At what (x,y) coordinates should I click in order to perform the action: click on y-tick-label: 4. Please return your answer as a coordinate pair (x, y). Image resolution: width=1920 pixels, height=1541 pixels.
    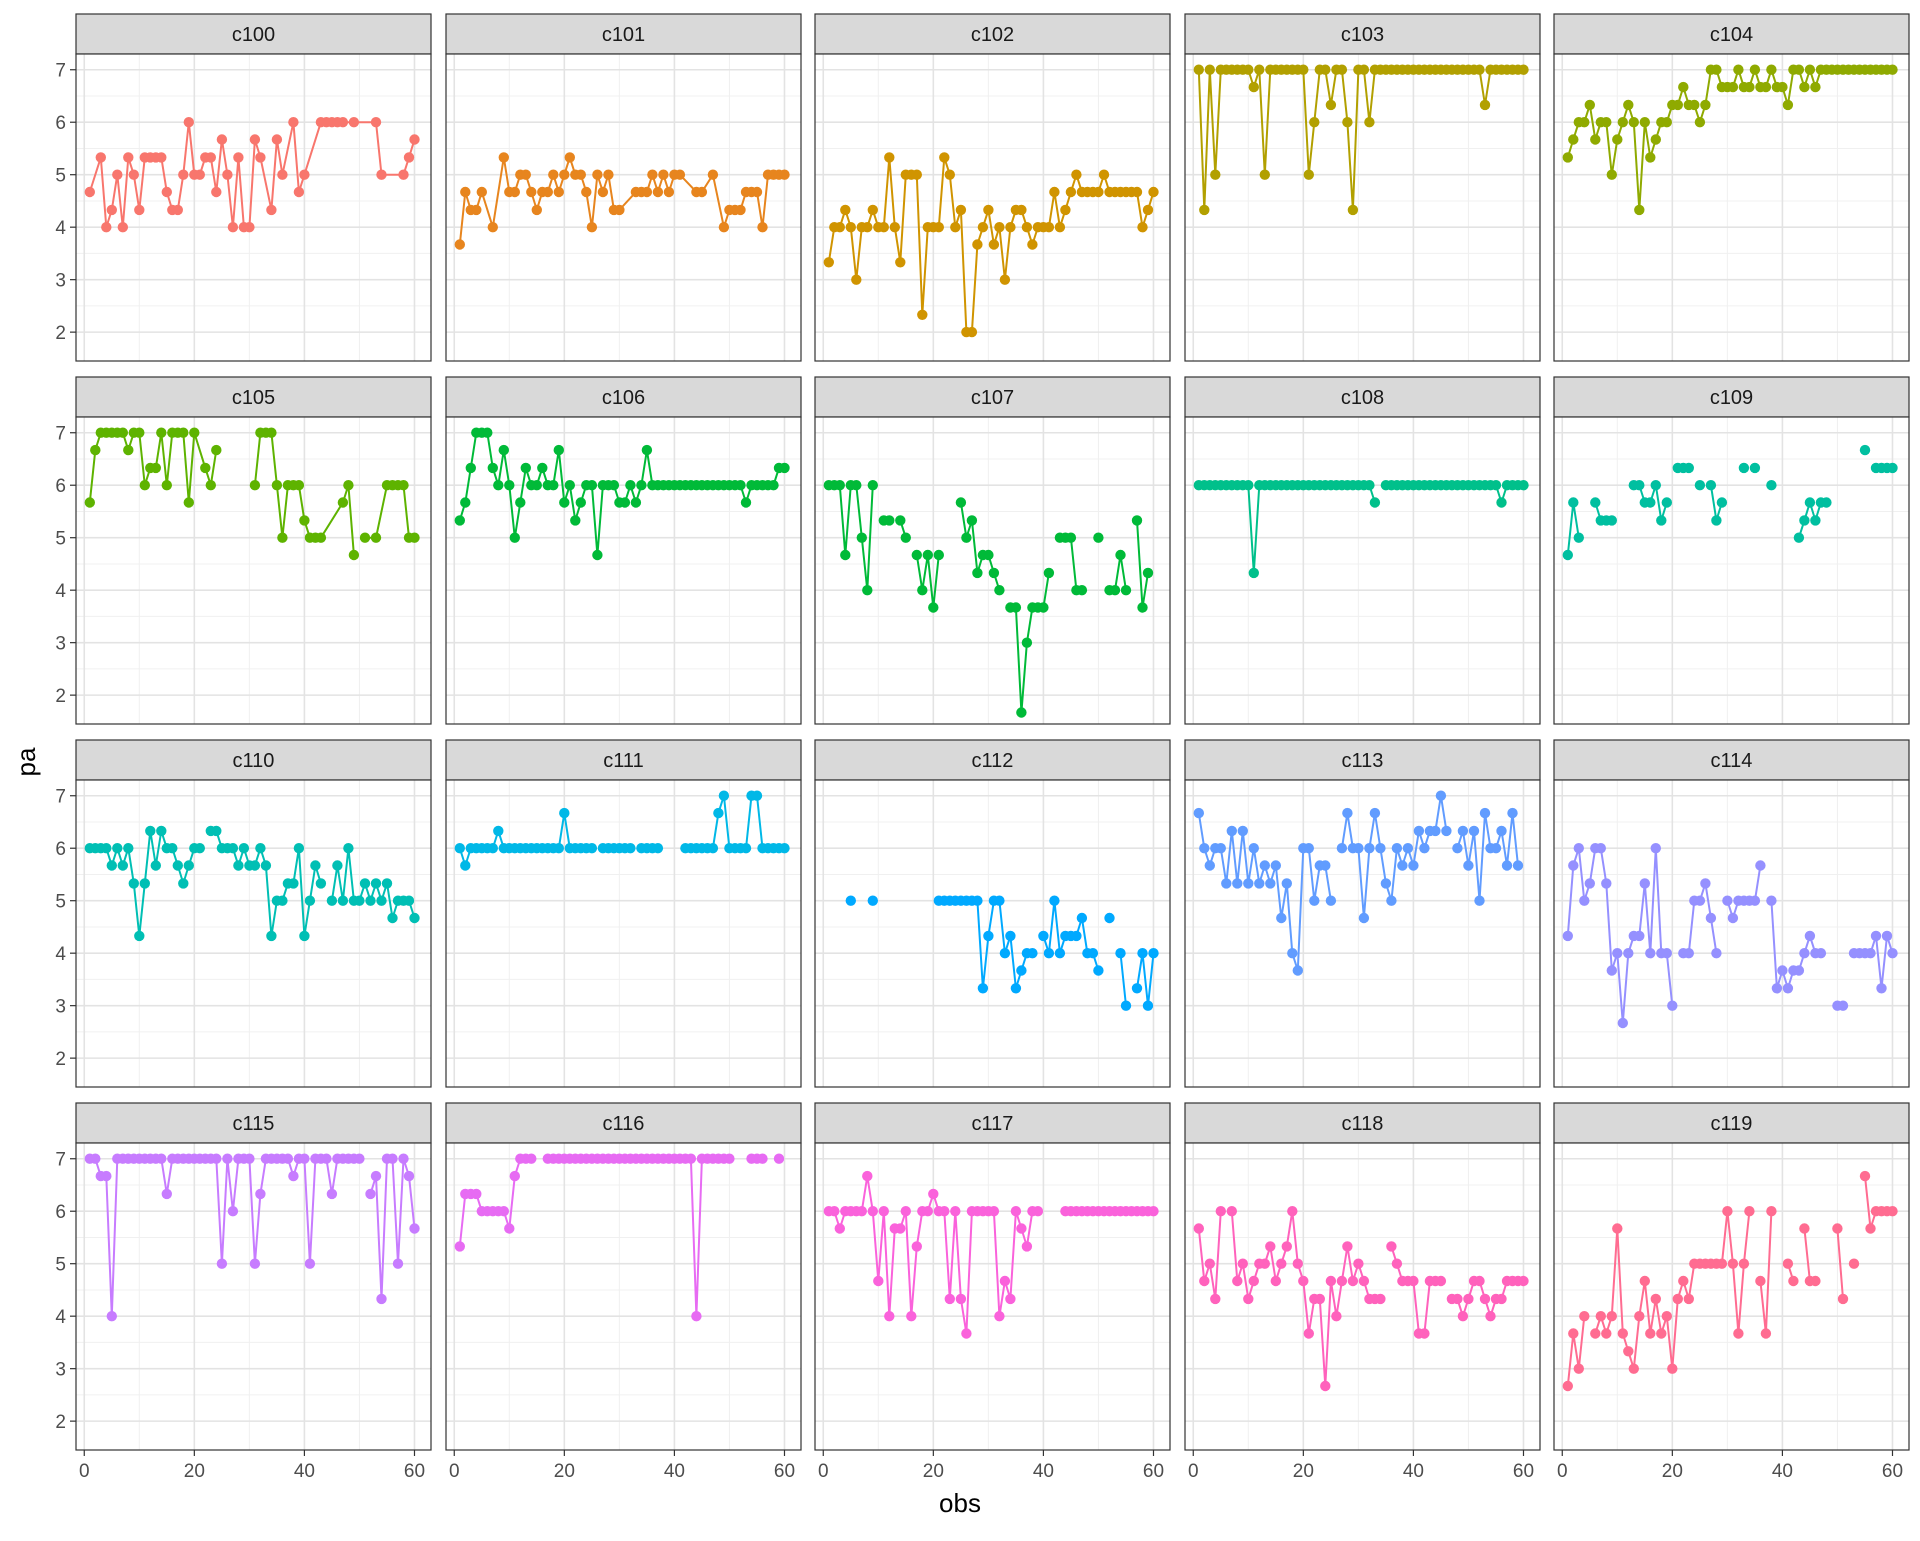
    Looking at the image, I should click on (60, 228).